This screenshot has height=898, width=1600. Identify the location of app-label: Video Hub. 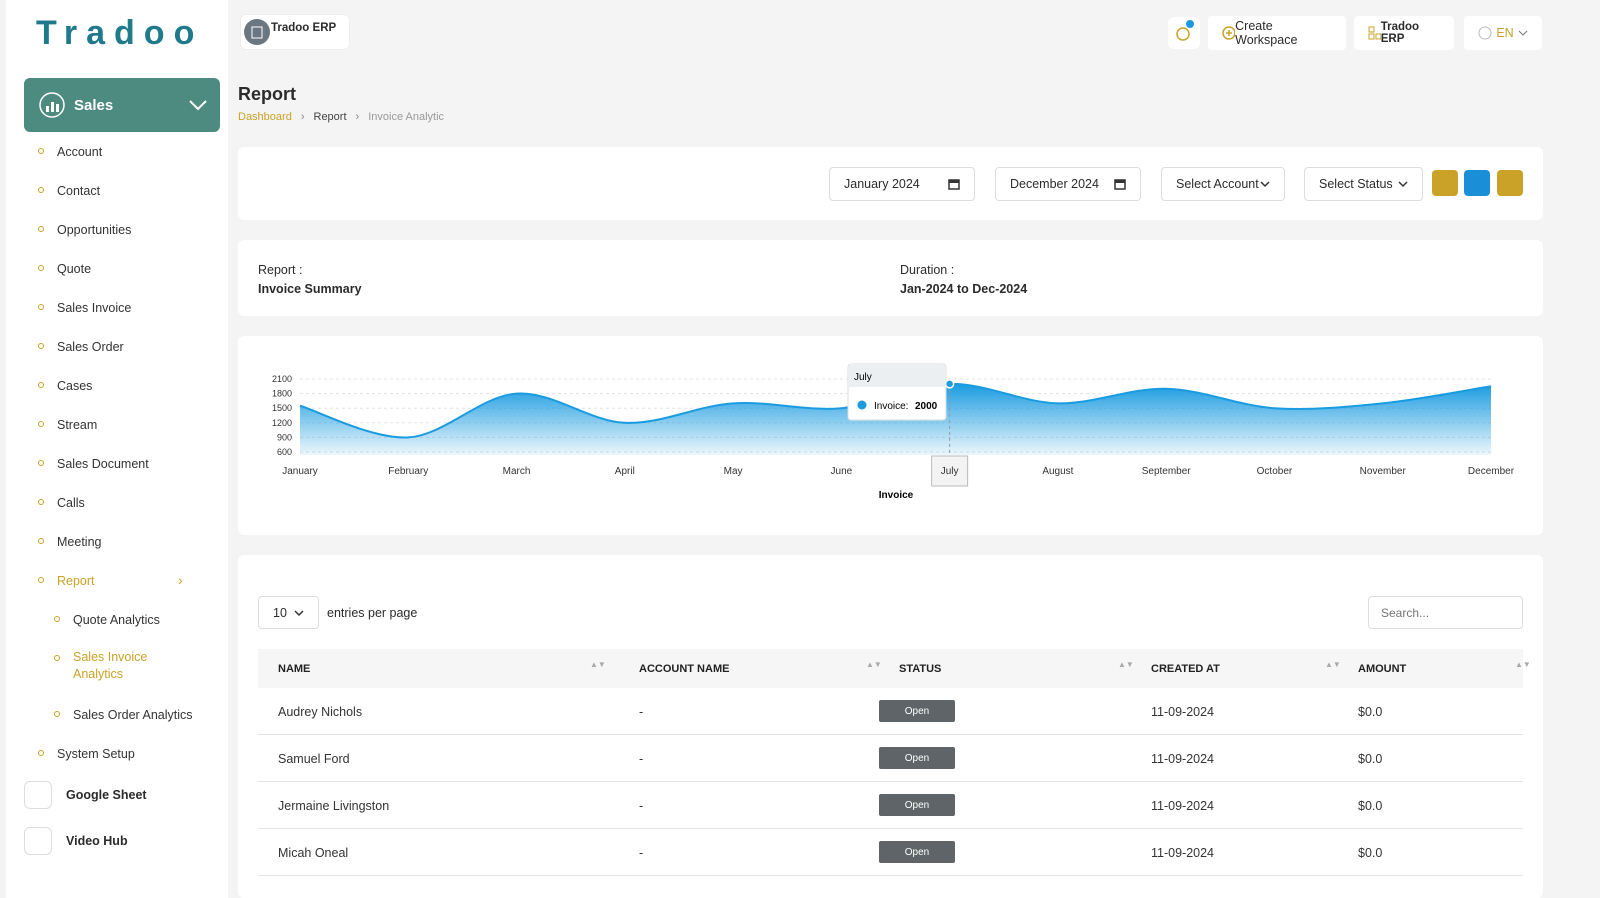
(97, 841).